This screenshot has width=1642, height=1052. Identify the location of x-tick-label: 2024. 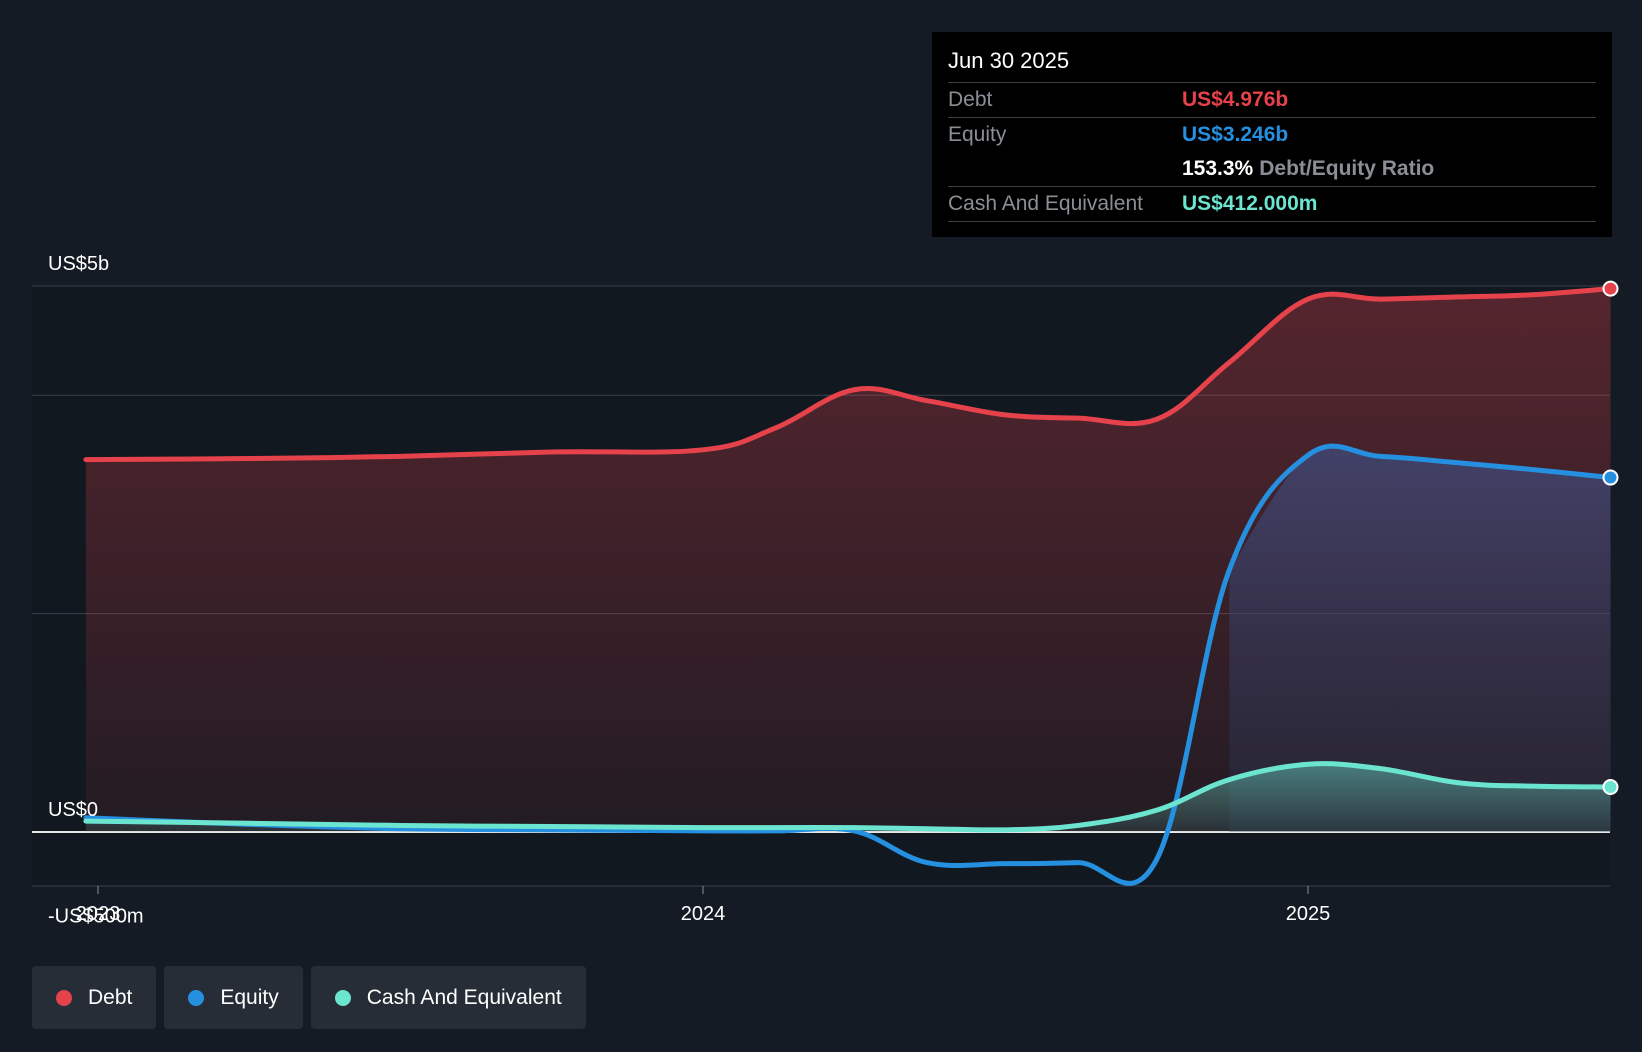
(703, 914).